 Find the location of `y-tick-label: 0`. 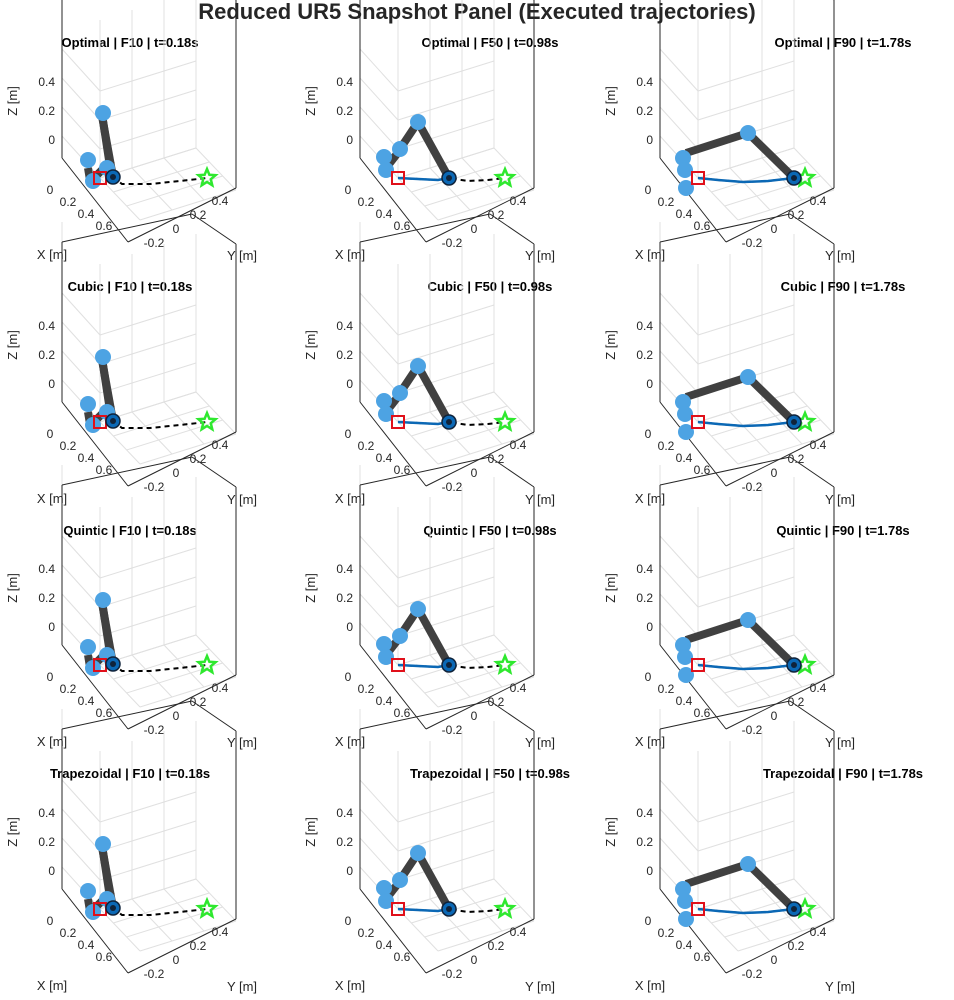

y-tick-label: 0 is located at coordinates (474, 229).